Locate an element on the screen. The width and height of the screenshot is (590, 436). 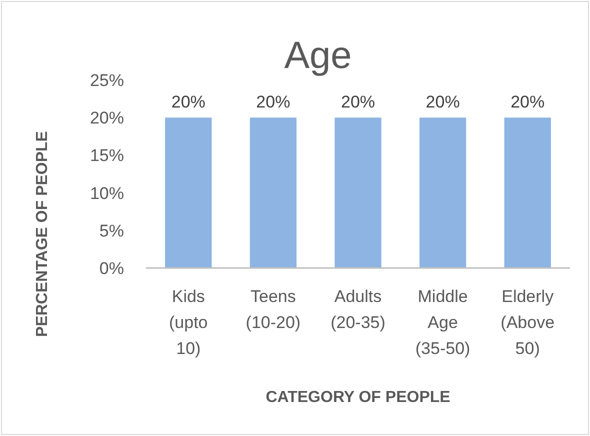
y-tick-label: 10% is located at coordinates (107, 193).